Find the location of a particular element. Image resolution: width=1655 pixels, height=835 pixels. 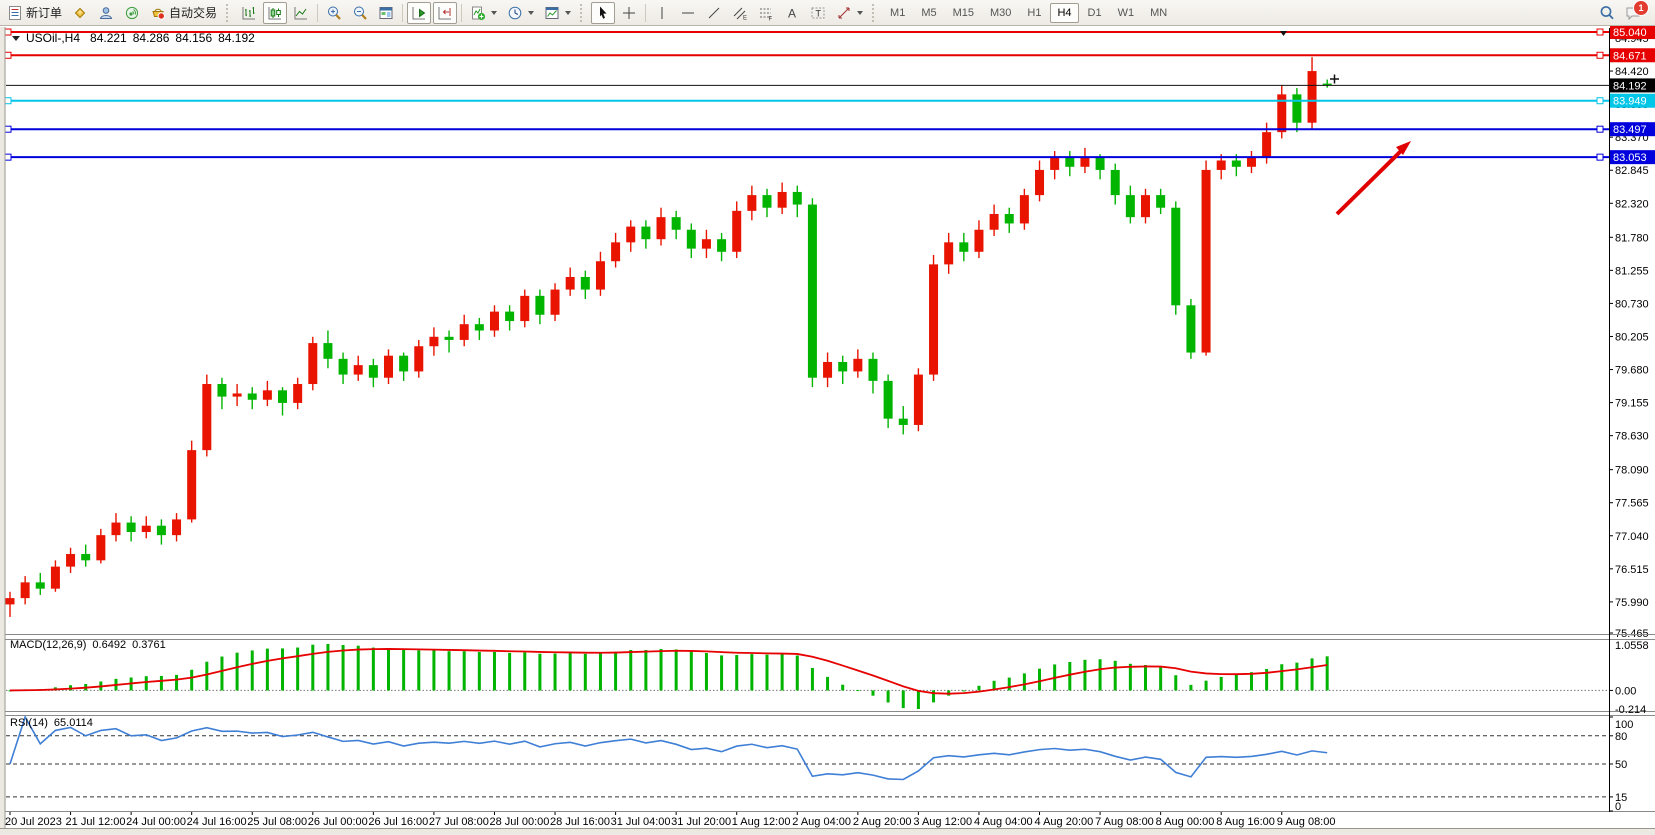

window-left-border is located at coordinates (2, 428).